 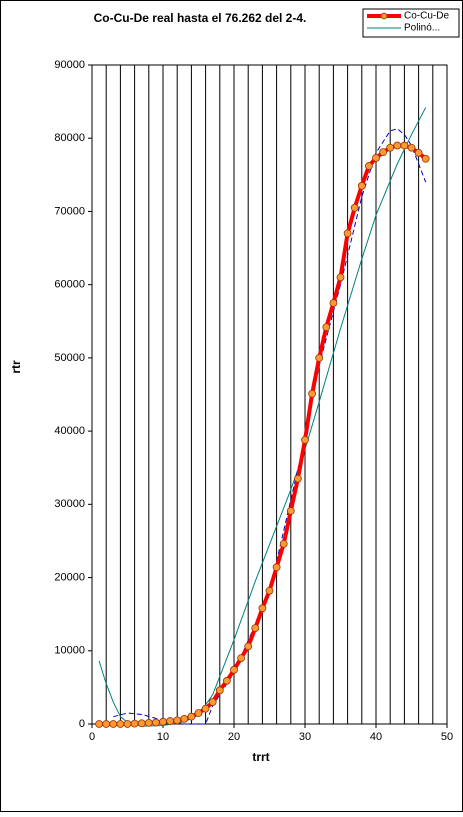 I want to click on chart-title: Co-Cu-De real hasta el 76.262 del 2-4., so click(x=200, y=18).